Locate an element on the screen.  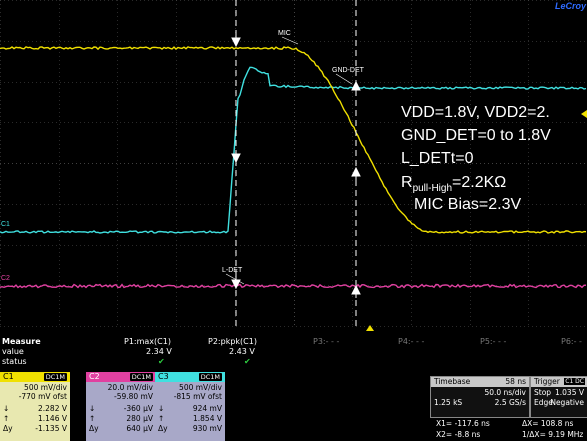
p6-label: P6:- - is located at coordinates (571, 341).